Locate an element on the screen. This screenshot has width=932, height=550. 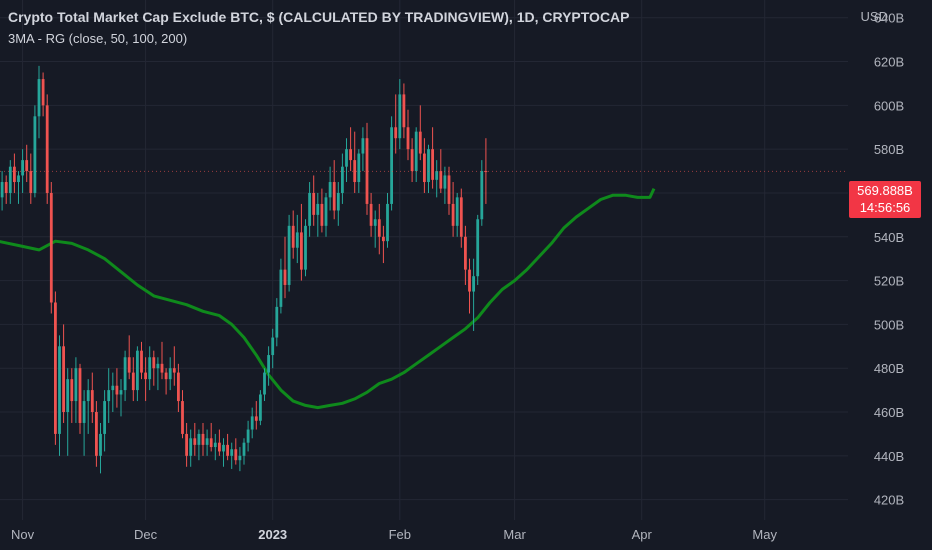
indicator-legend: 3MA - RG (close, 50, 100, 200) is located at coordinates (98, 38).